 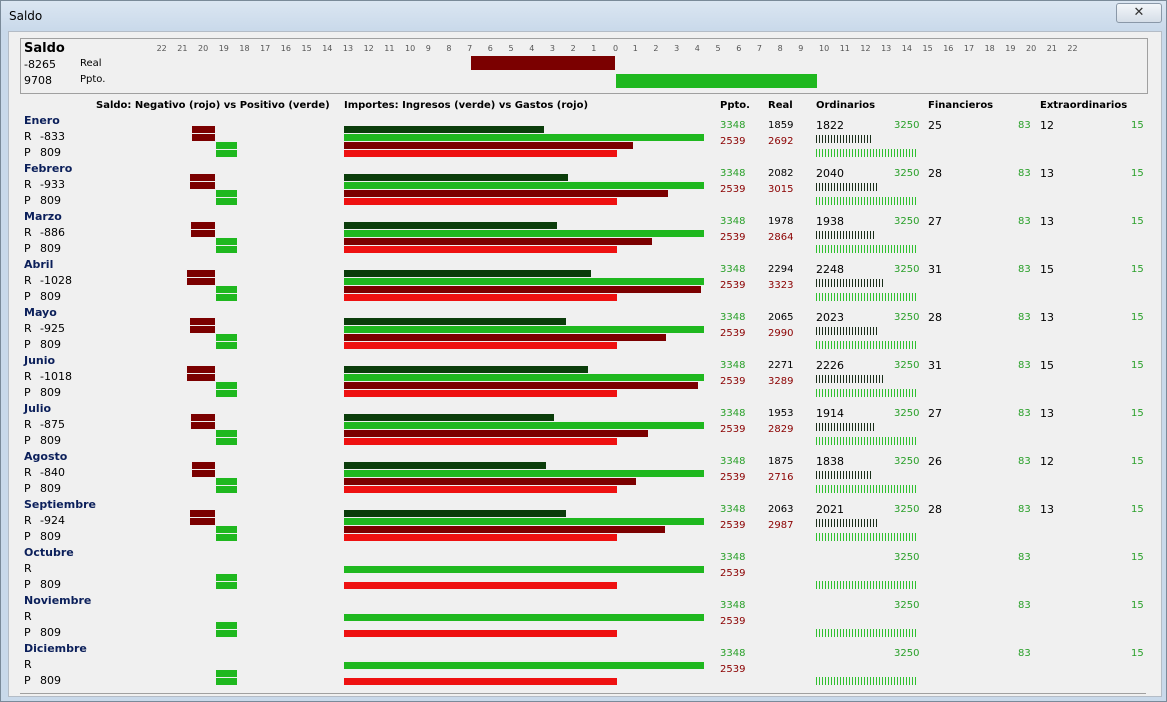 What do you see at coordinates (48, 168) in the screenshot?
I see `month-name: Febrero` at bounding box center [48, 168].